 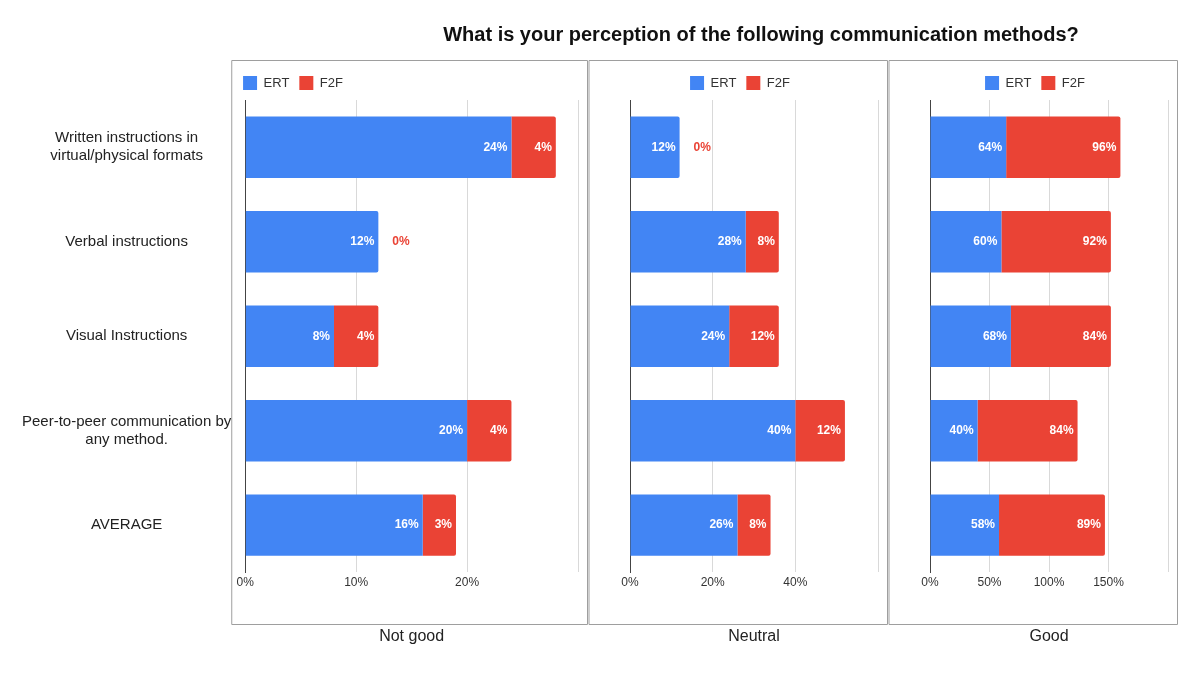 What do you see at coordinates (730, 241) in the screenshot?
I see `data-label: 28%` at bounding box center [730, 241].